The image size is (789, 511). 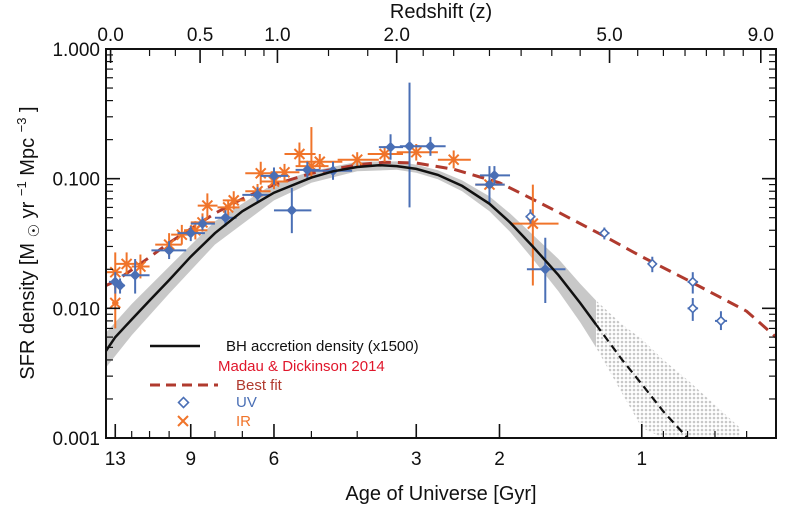 I want to click on y-tick-label-0: 1.000, so click(x=76, y=50).